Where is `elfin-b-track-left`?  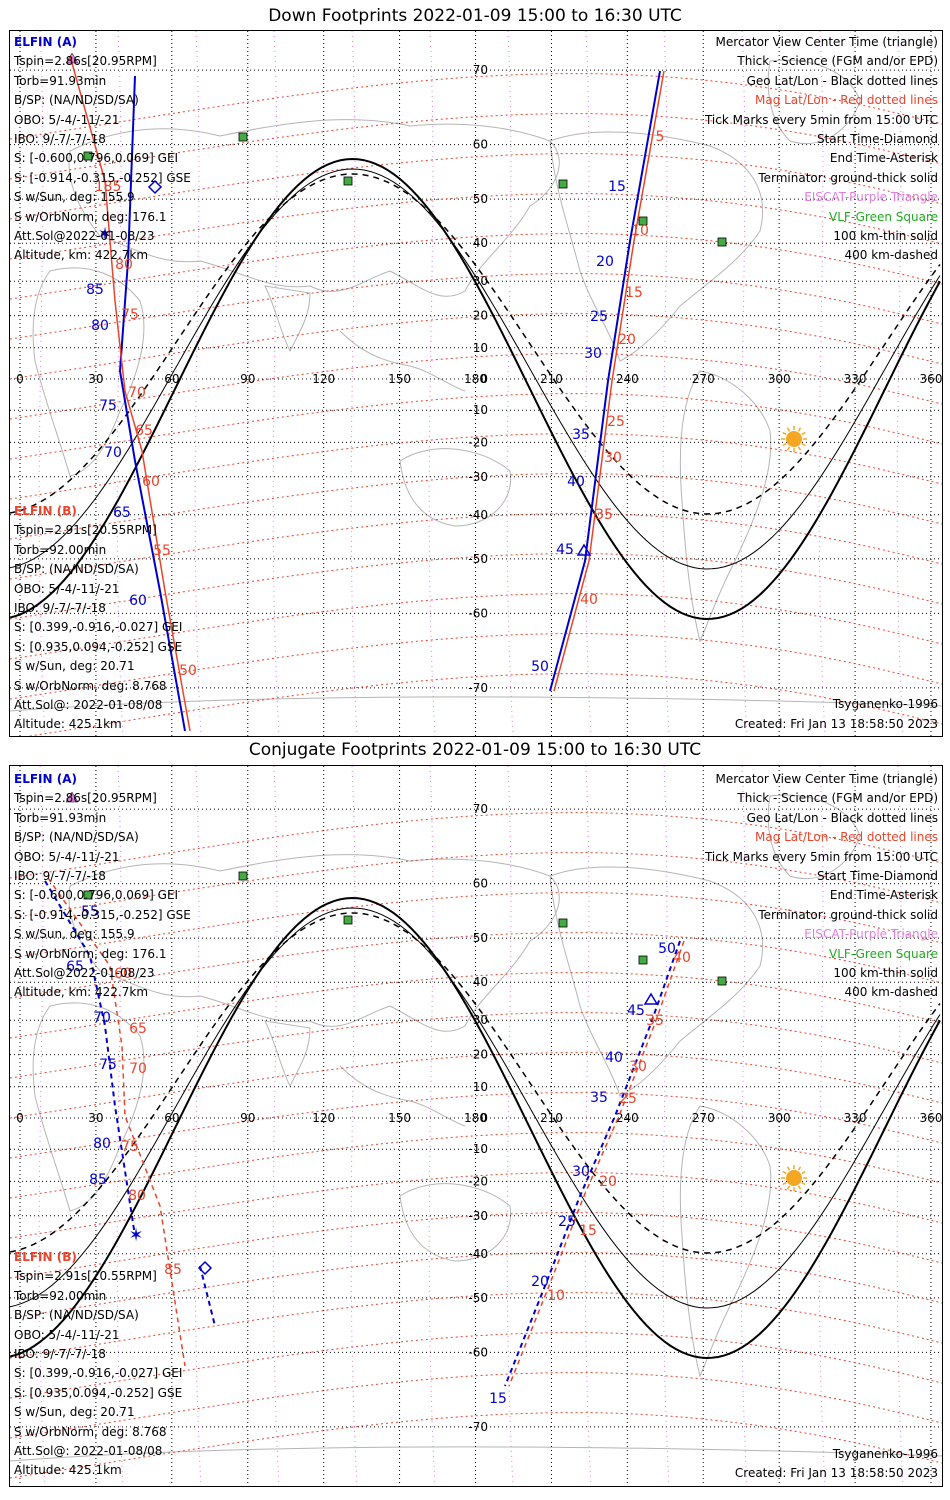 elfin-b-track-left is located at coordinates (116, 1122).